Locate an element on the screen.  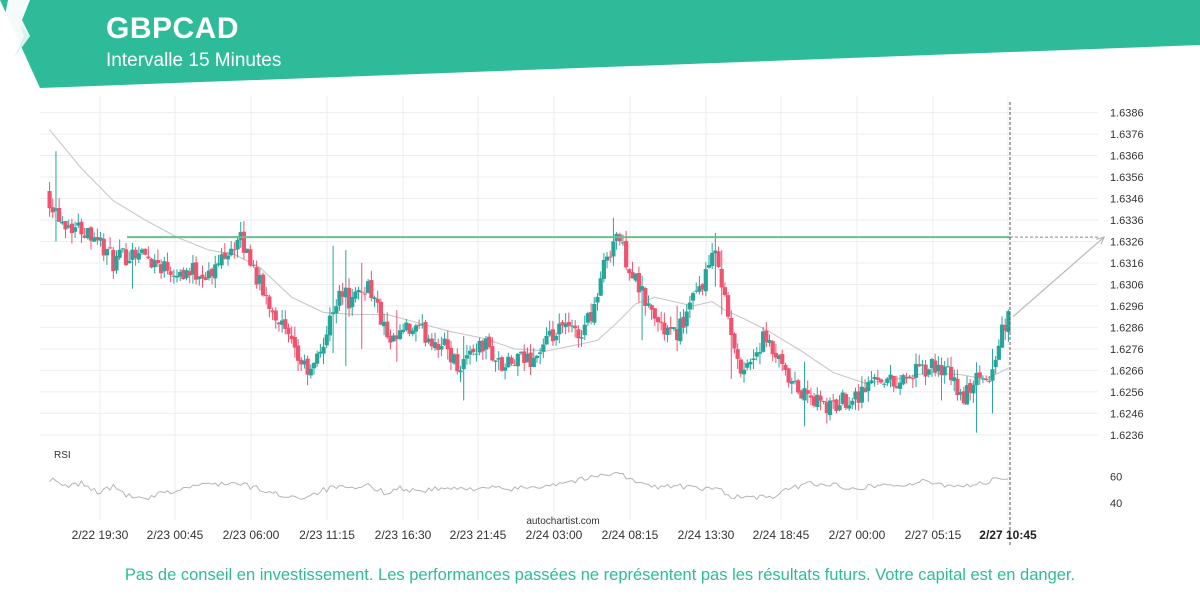
time-tick-label: 2/23 16:30 is located at coordinates (403, 535).